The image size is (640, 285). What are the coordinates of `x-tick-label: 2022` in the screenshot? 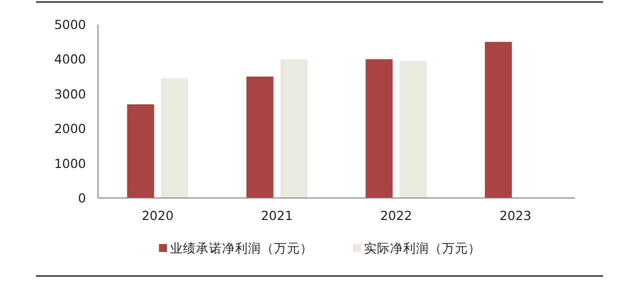 It's located at (396, 215).